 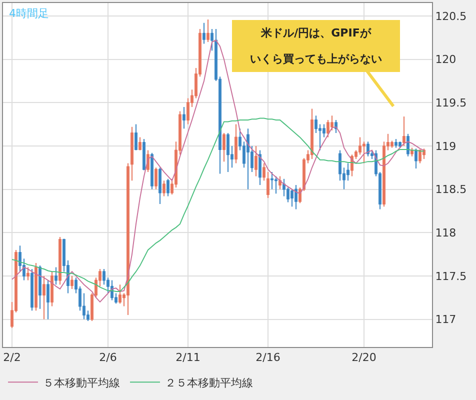 What do you see at coordinates (445, 319) in the screenshot?
I see `y-tick-label: 117` at bounding box center [445, 319].